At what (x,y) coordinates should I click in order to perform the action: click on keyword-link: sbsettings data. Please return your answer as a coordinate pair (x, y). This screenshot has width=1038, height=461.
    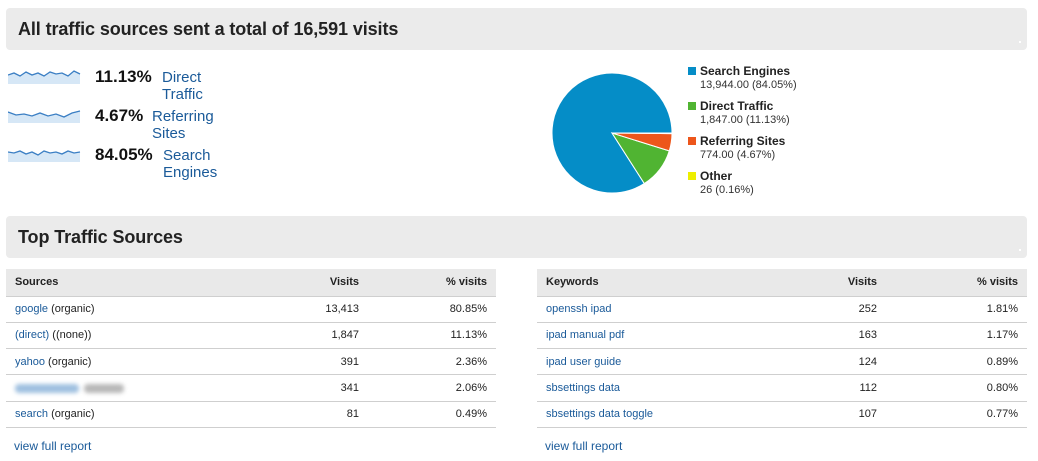
    Looking at the image, I should click on (583, 388).